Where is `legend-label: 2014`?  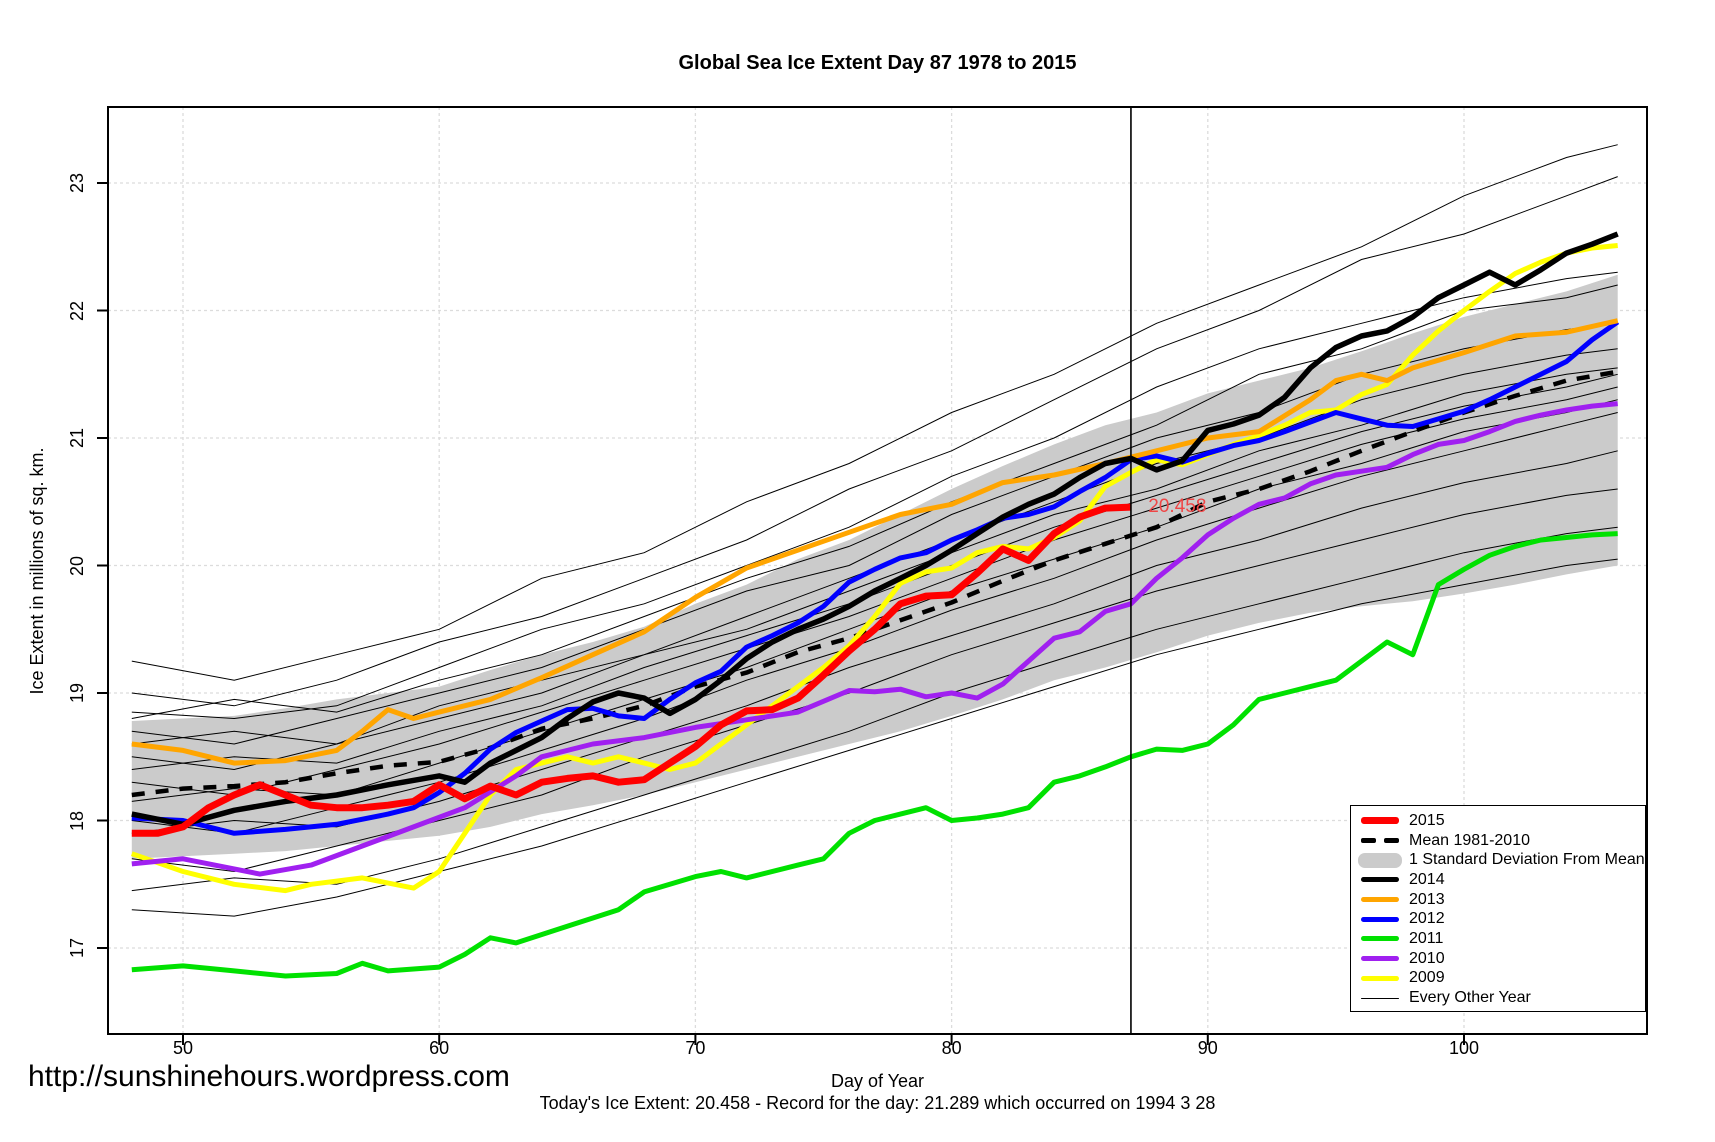
legend-label: 2014 is located at coordinates (1427, 879).